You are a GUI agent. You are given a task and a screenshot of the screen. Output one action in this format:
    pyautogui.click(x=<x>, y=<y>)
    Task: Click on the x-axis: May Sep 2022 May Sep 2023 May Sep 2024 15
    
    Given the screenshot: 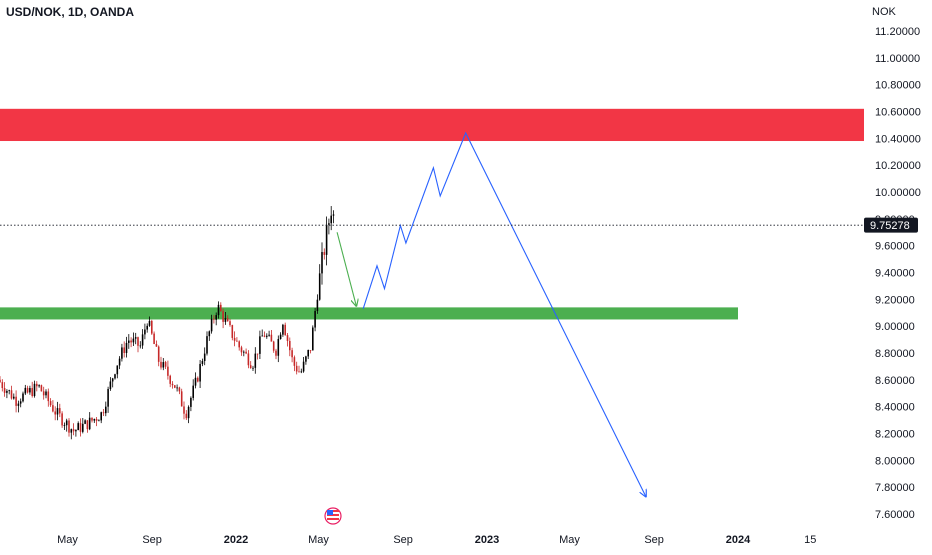 What is the action you would take?
    pyautogui.click(x=436, y=540)
    